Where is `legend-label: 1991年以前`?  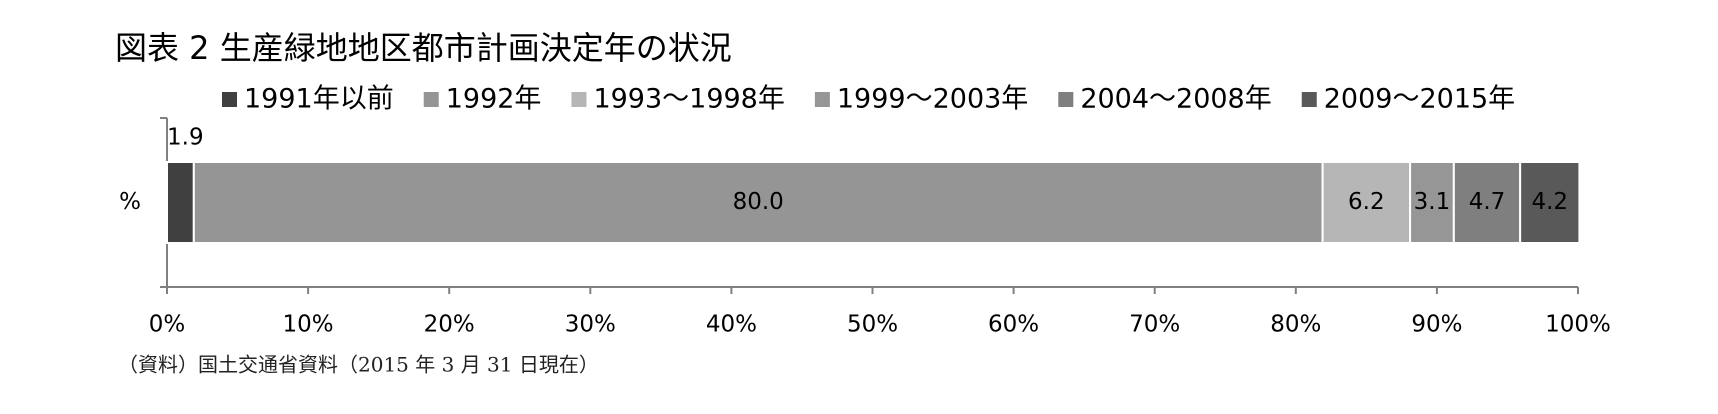 legend-label: 1991年以前 is located at coordinates (319, 99).